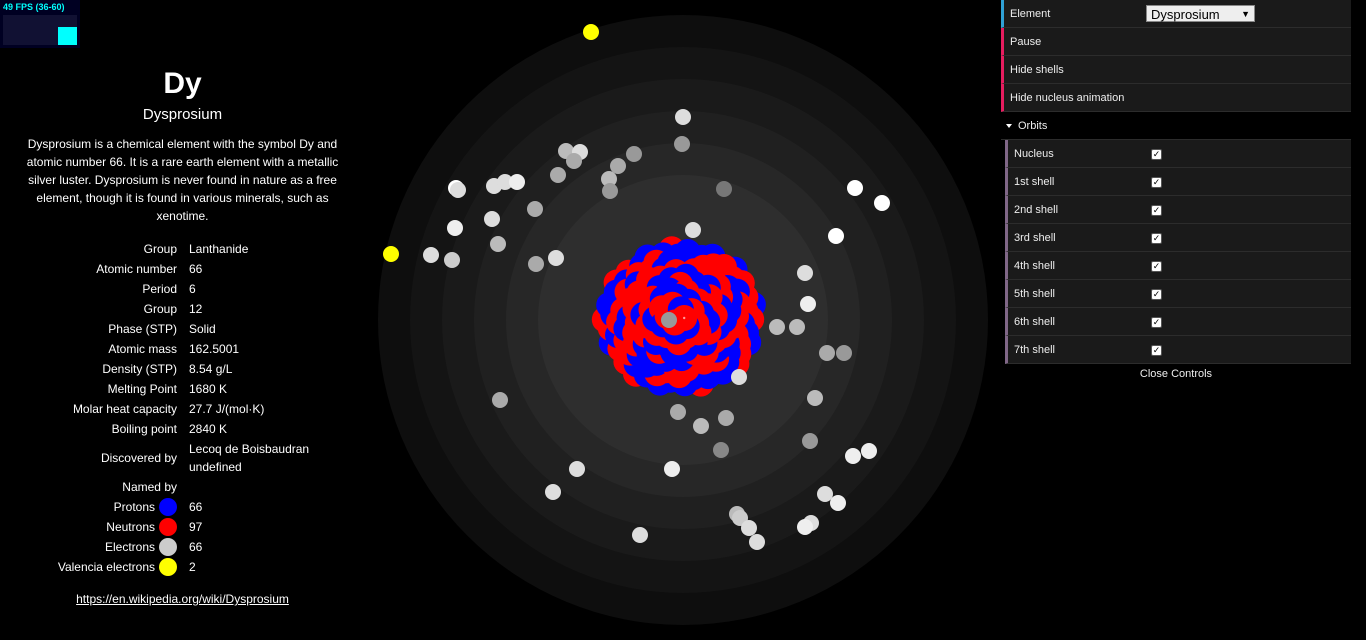 The image size is (1366, 640). Describe the element at coordinates (182, 83) in the screenshot. I see `element-symbol: Dy` at that location.